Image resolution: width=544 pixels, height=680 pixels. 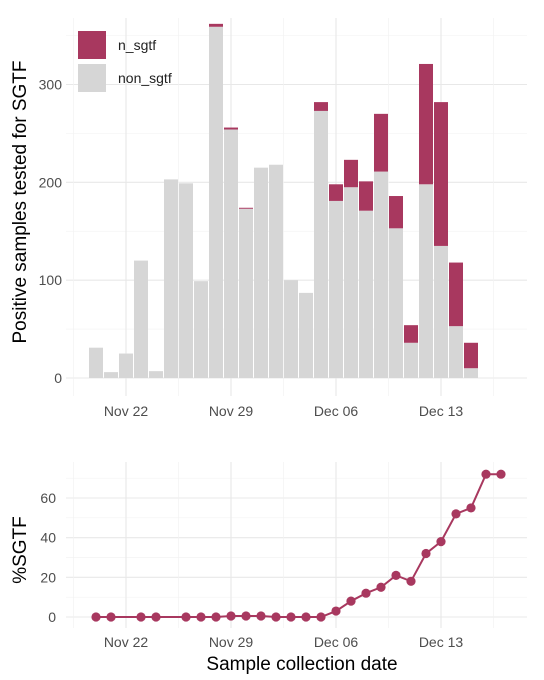 What do you see at coordinates (20, 550) in the screenshot?
I see `line-y-axis-title: %SGTF` at bounding box center [20, 550].